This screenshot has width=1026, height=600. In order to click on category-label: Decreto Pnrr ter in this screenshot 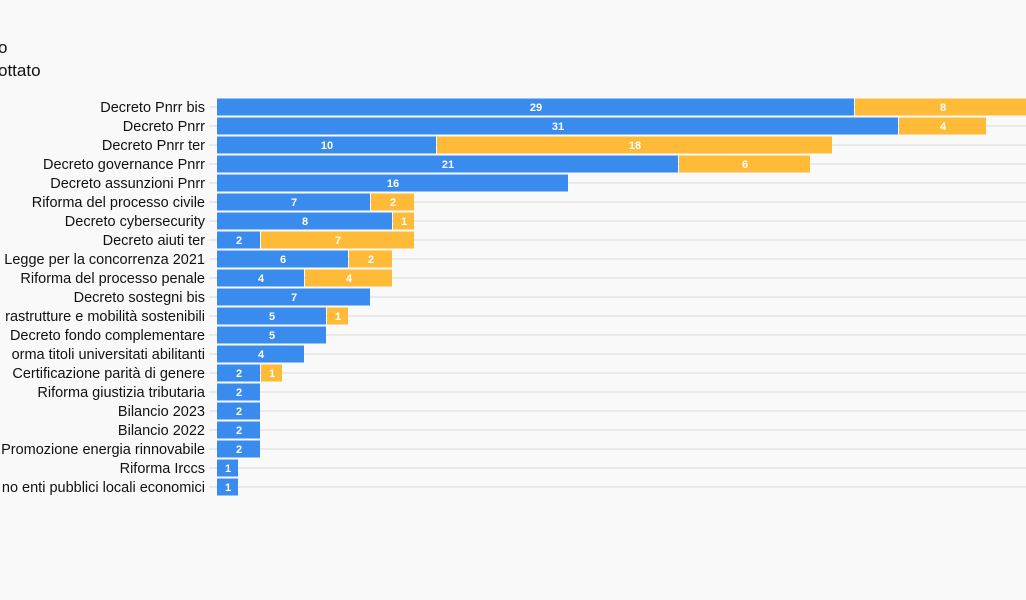, I will do `click(153, 146)`.